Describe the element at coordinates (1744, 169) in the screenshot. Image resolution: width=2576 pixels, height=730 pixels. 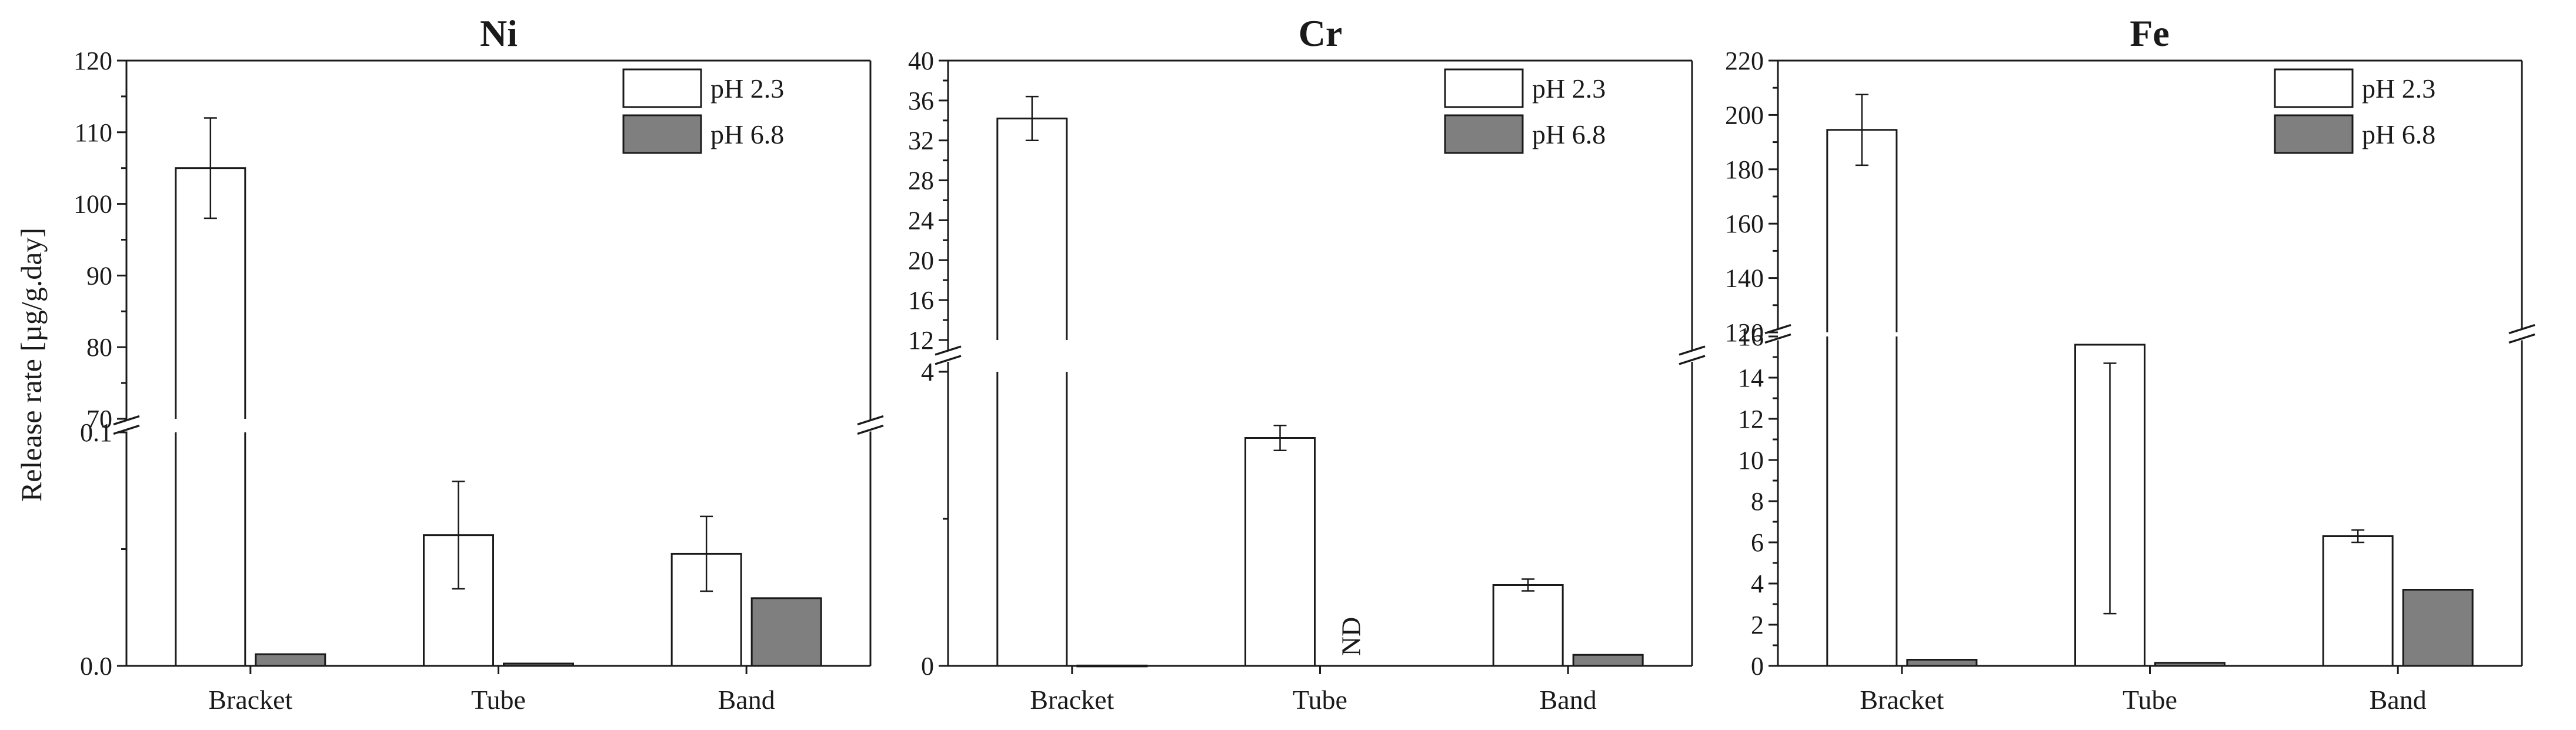
I see `y-tick-label: 180` at that location.